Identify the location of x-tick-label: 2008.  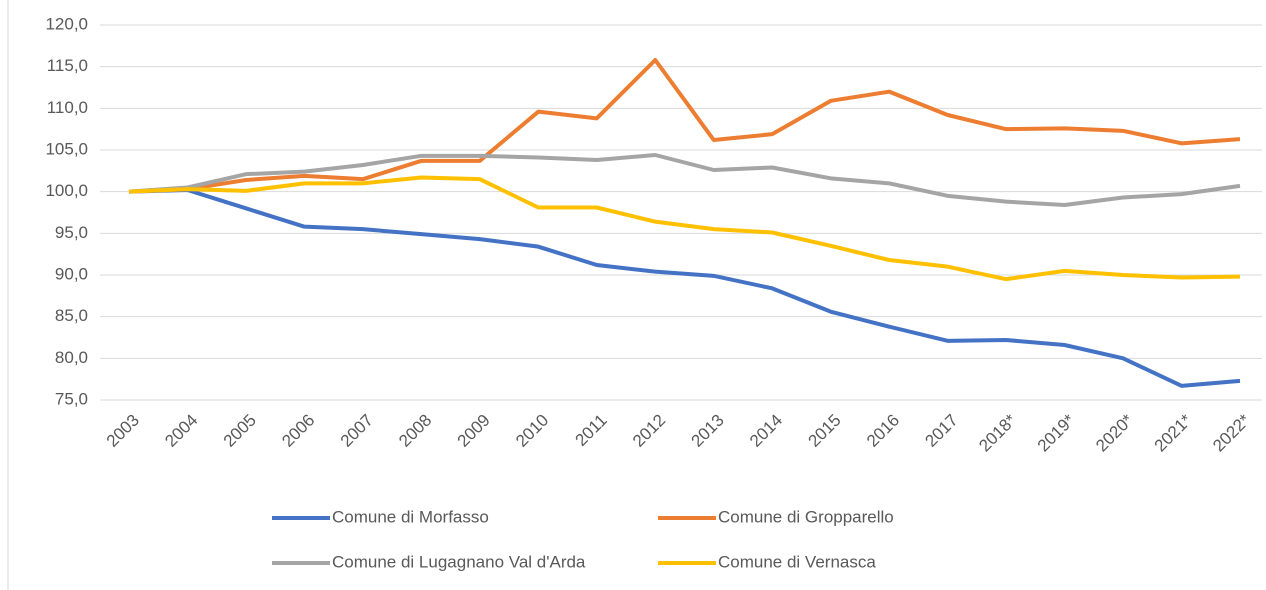
(415, 431).